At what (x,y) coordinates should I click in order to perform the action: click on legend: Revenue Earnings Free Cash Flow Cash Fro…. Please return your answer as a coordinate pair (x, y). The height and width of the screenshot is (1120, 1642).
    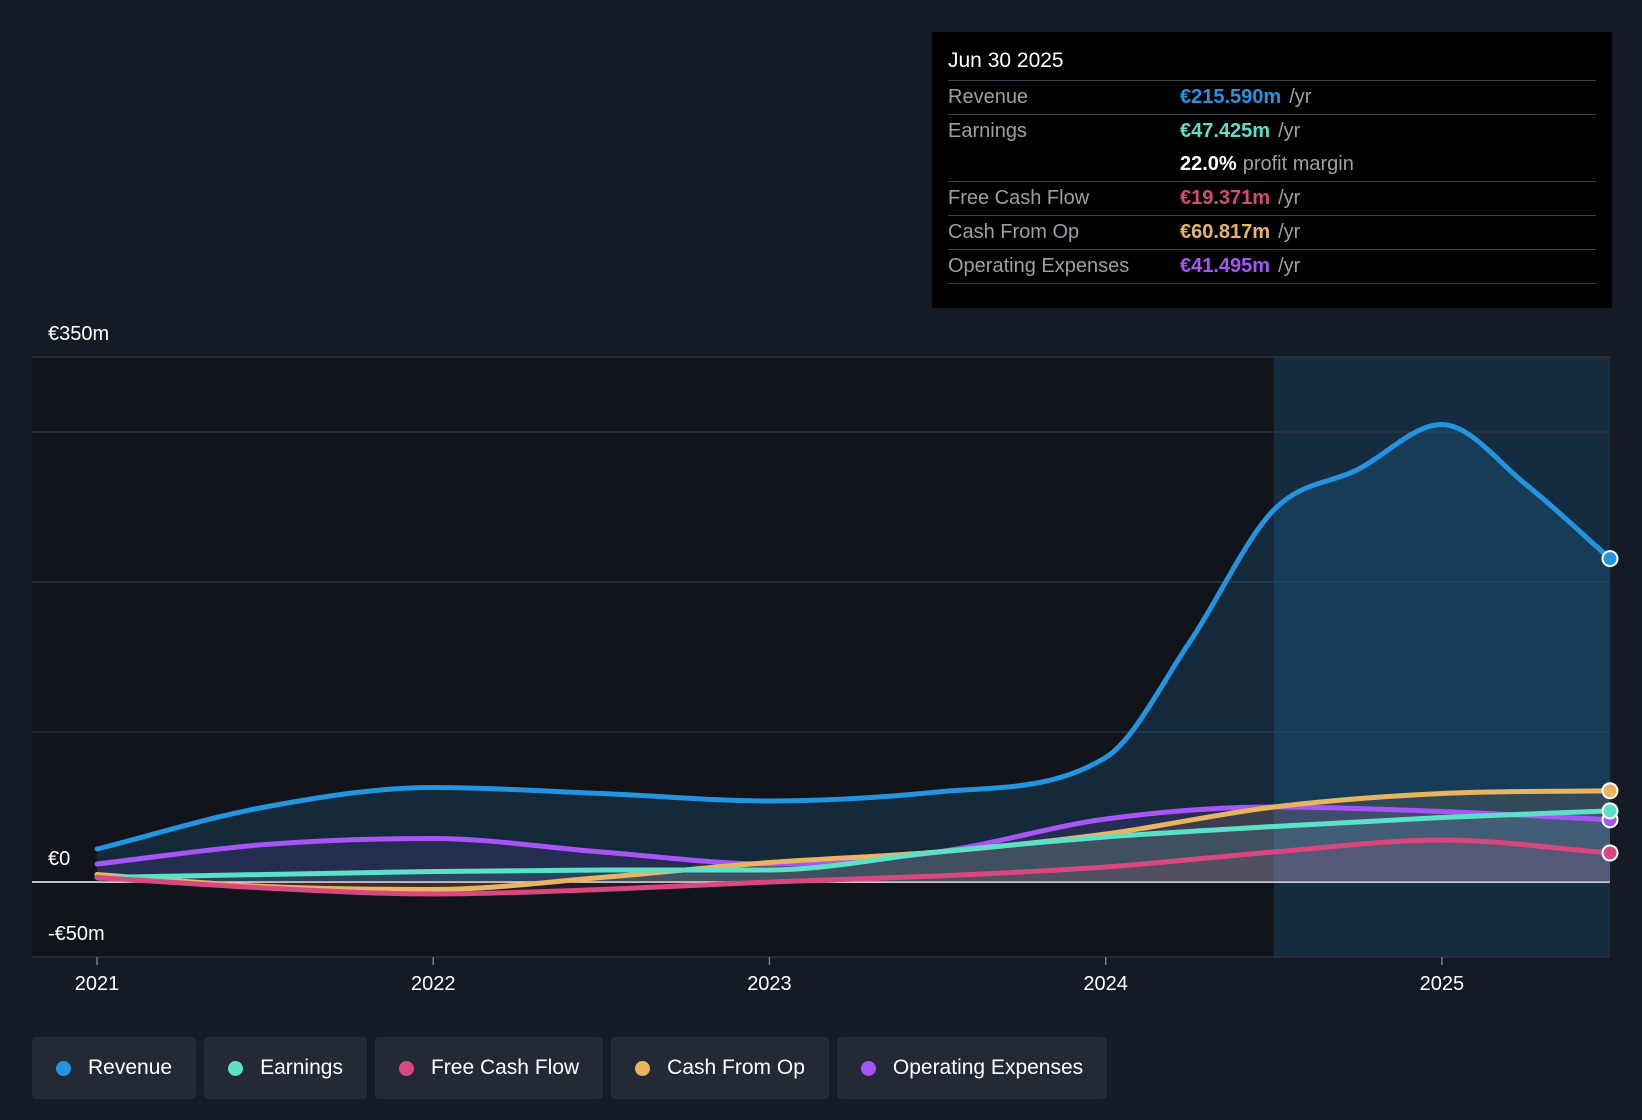
    Looking at the image, I should click on (570, 1068).